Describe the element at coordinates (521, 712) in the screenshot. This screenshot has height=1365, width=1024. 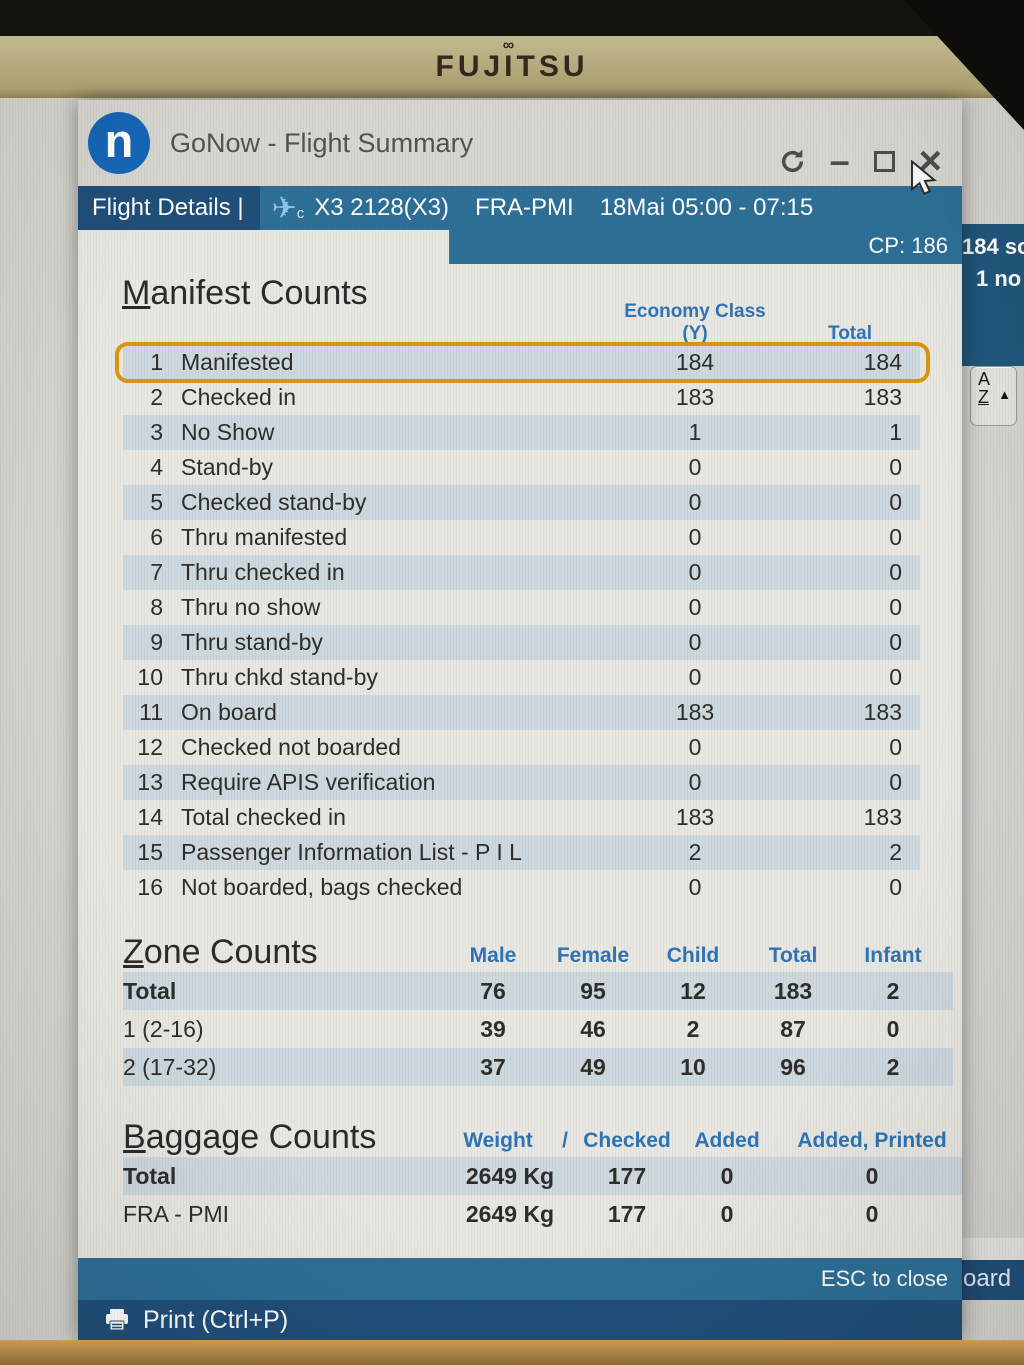
I see `manifest-row: 11 On board 183 183` at that location.